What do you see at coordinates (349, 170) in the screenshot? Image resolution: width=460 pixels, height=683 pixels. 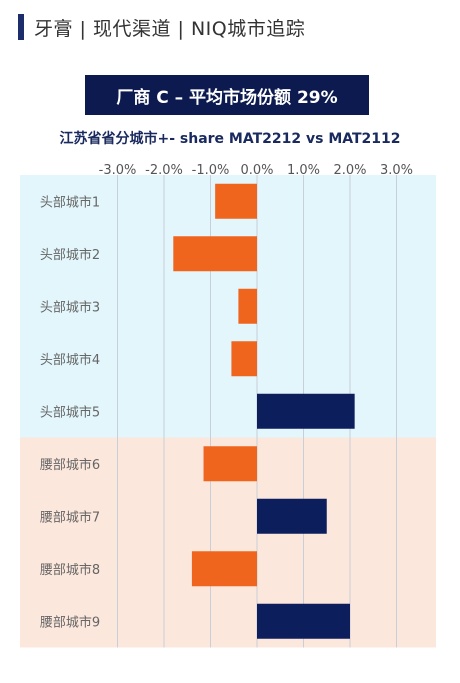 I see `x-tick-label: 2.0%` at bounding box center [349, 170].